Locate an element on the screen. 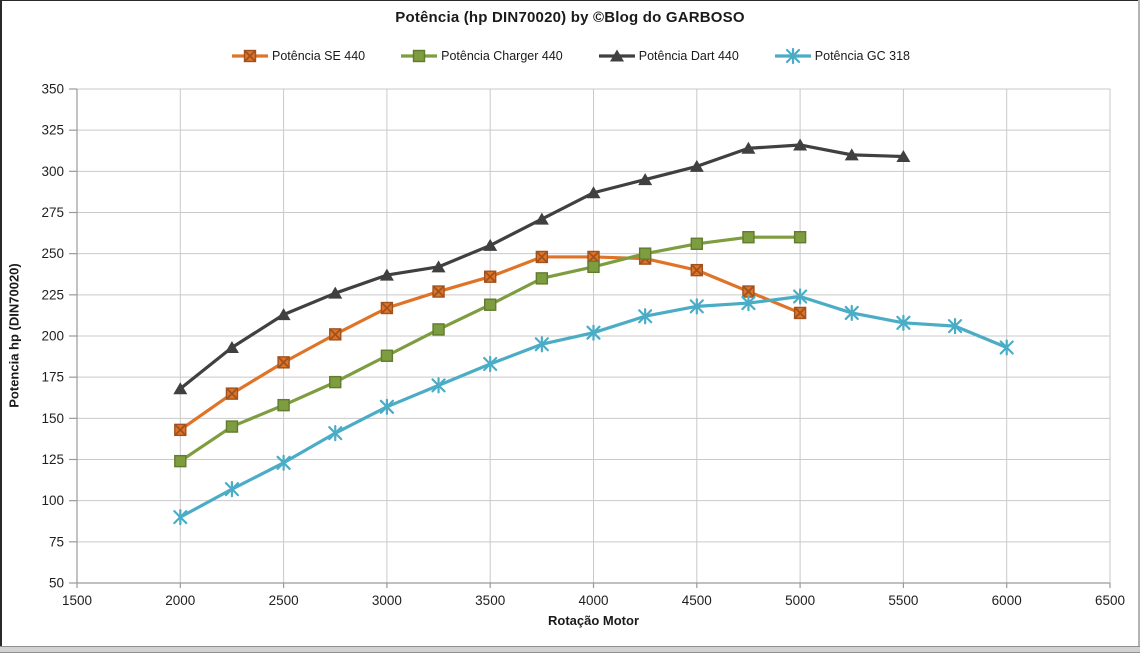 The height and width of the screenshot is (653, 1140). x-tick-label: 5500 is located at coordinates (903, 600).